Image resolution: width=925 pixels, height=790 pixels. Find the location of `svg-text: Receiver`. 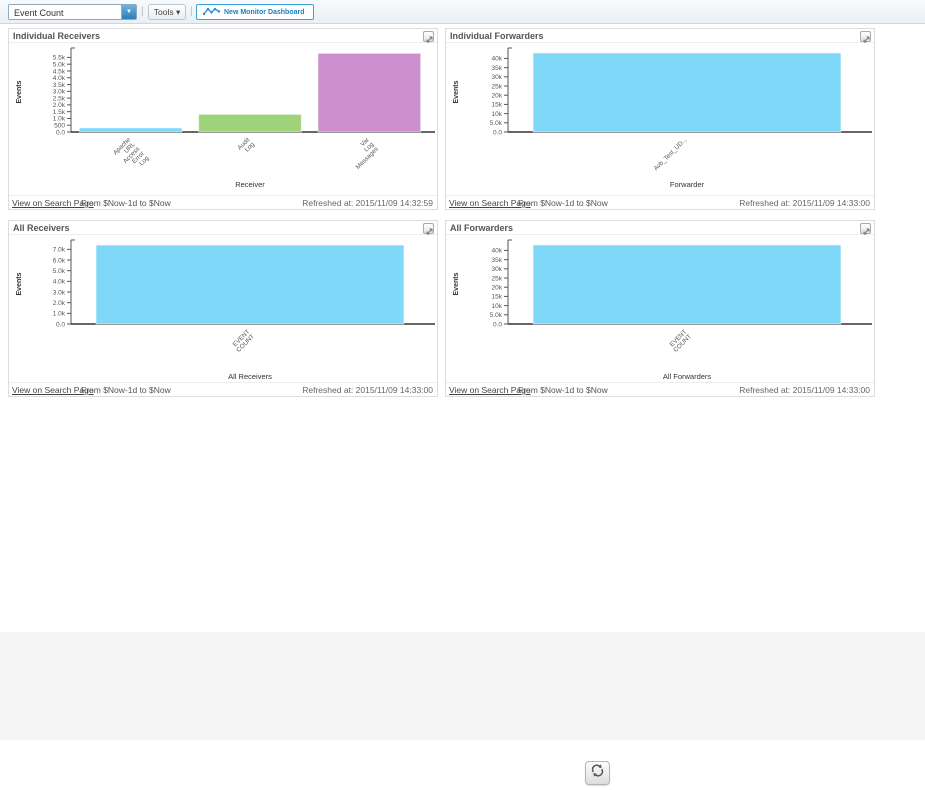

svg-text: Receiver is located at coordinates (250, 184).